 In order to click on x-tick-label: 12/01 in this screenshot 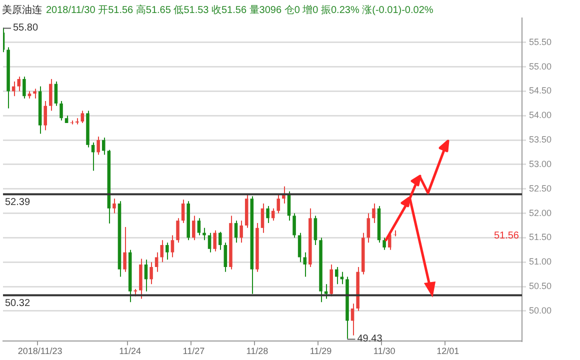, I will do `click(448, 351)`.